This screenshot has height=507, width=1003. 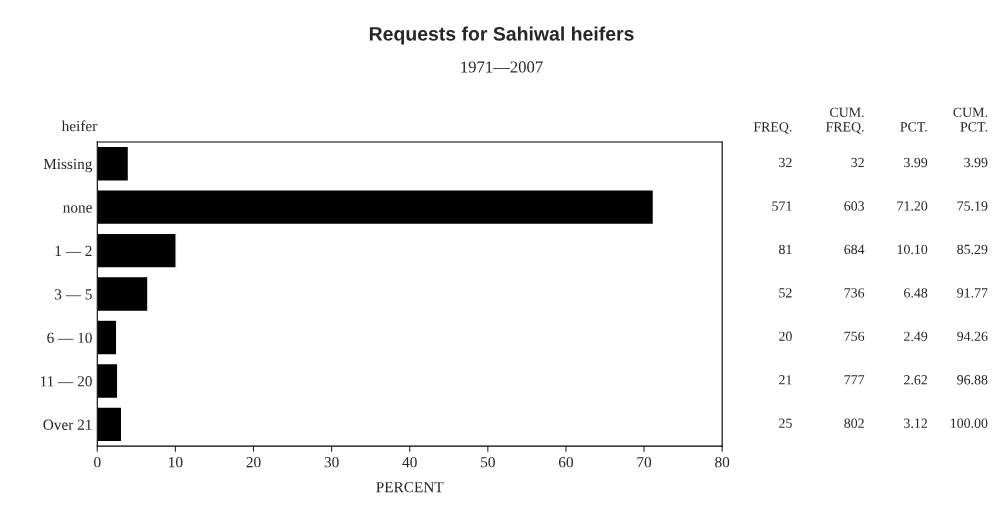 I want to click on data-label: 3.99, so click(x=916, y=162).